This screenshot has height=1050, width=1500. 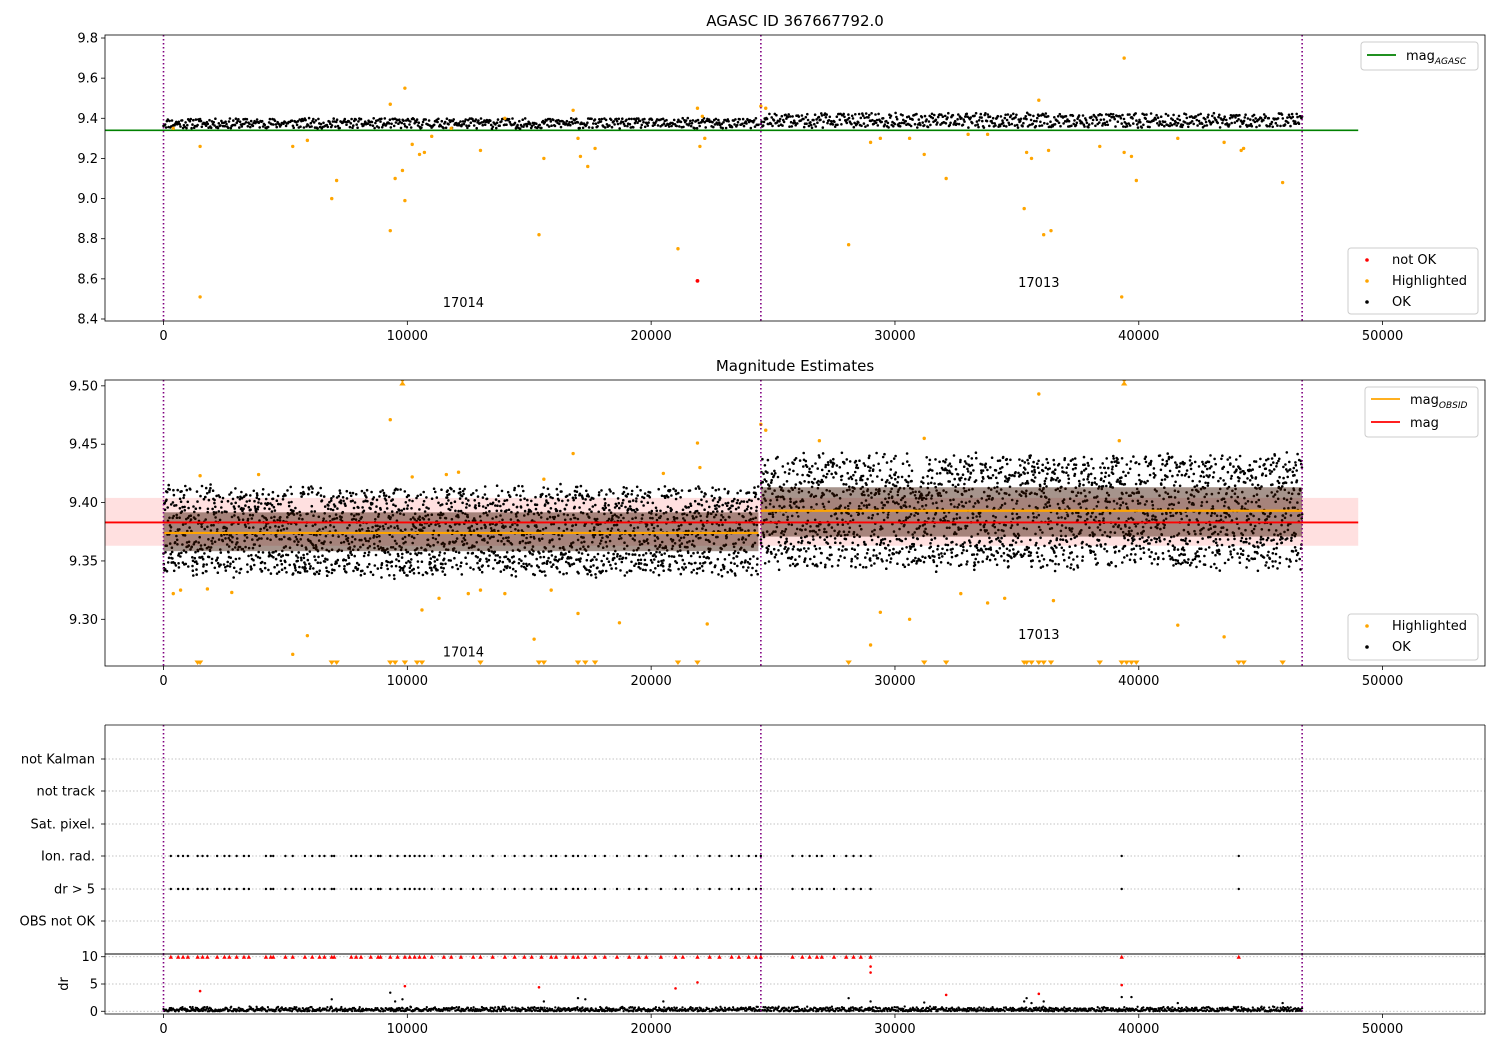 I want to click on y-tick-label: 10, so click(x=89, y=957).